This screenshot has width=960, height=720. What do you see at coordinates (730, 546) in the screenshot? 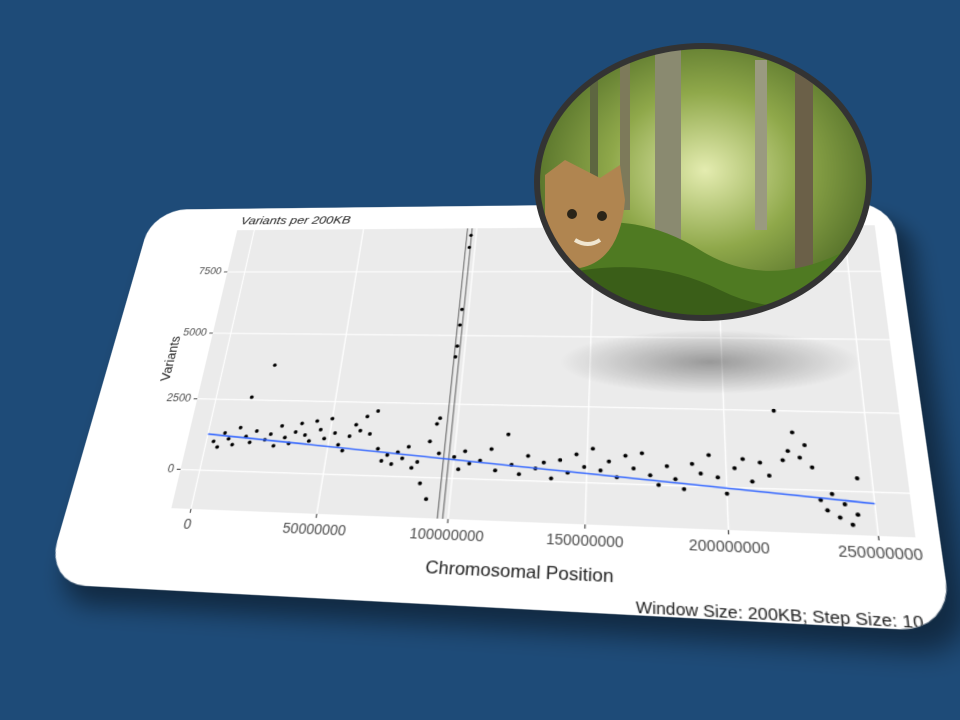
I see `x-tick-label: 200000000` at bounding box center [730, 546].